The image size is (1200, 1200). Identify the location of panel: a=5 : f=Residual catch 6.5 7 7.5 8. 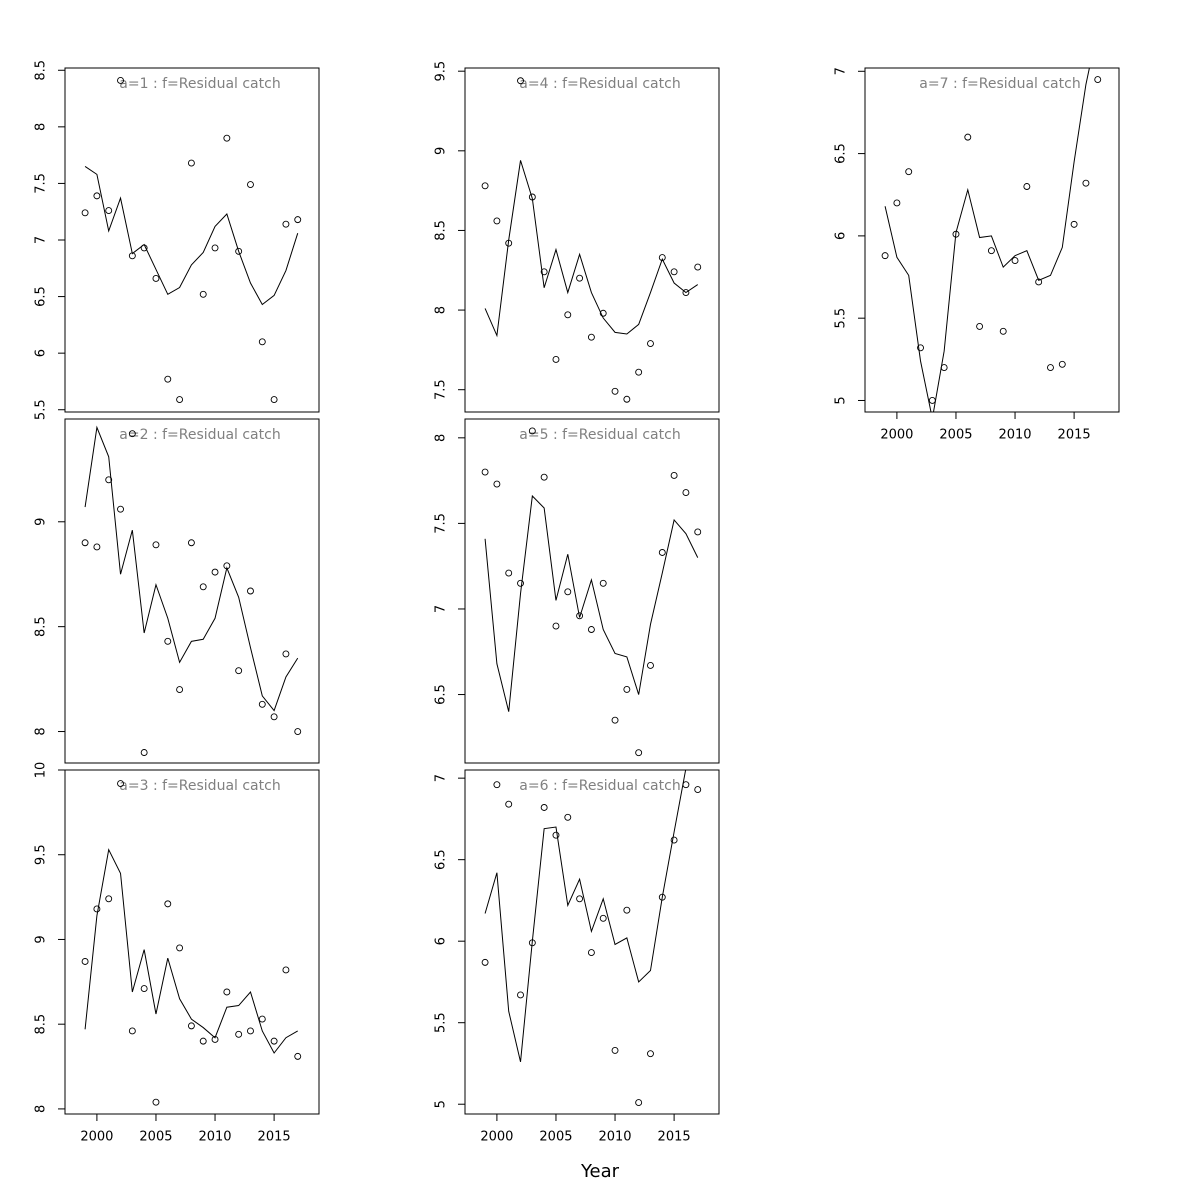
(577, 591).